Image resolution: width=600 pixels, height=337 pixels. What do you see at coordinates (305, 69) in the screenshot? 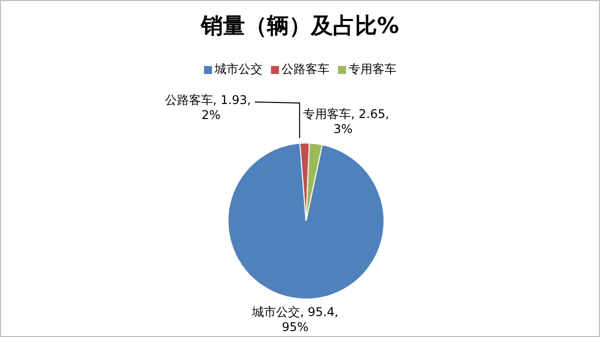
I see `legend-label: 公路客车` at bounding box center [305, 69].